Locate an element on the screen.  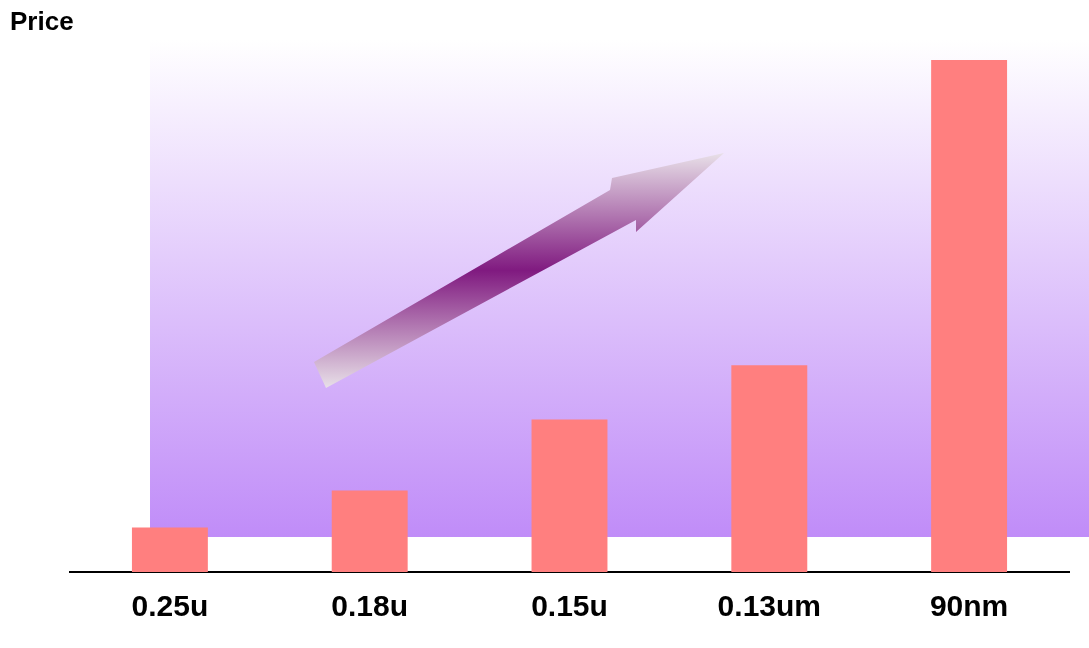
y-axis-title: Price is located at coordinates (42, 21).